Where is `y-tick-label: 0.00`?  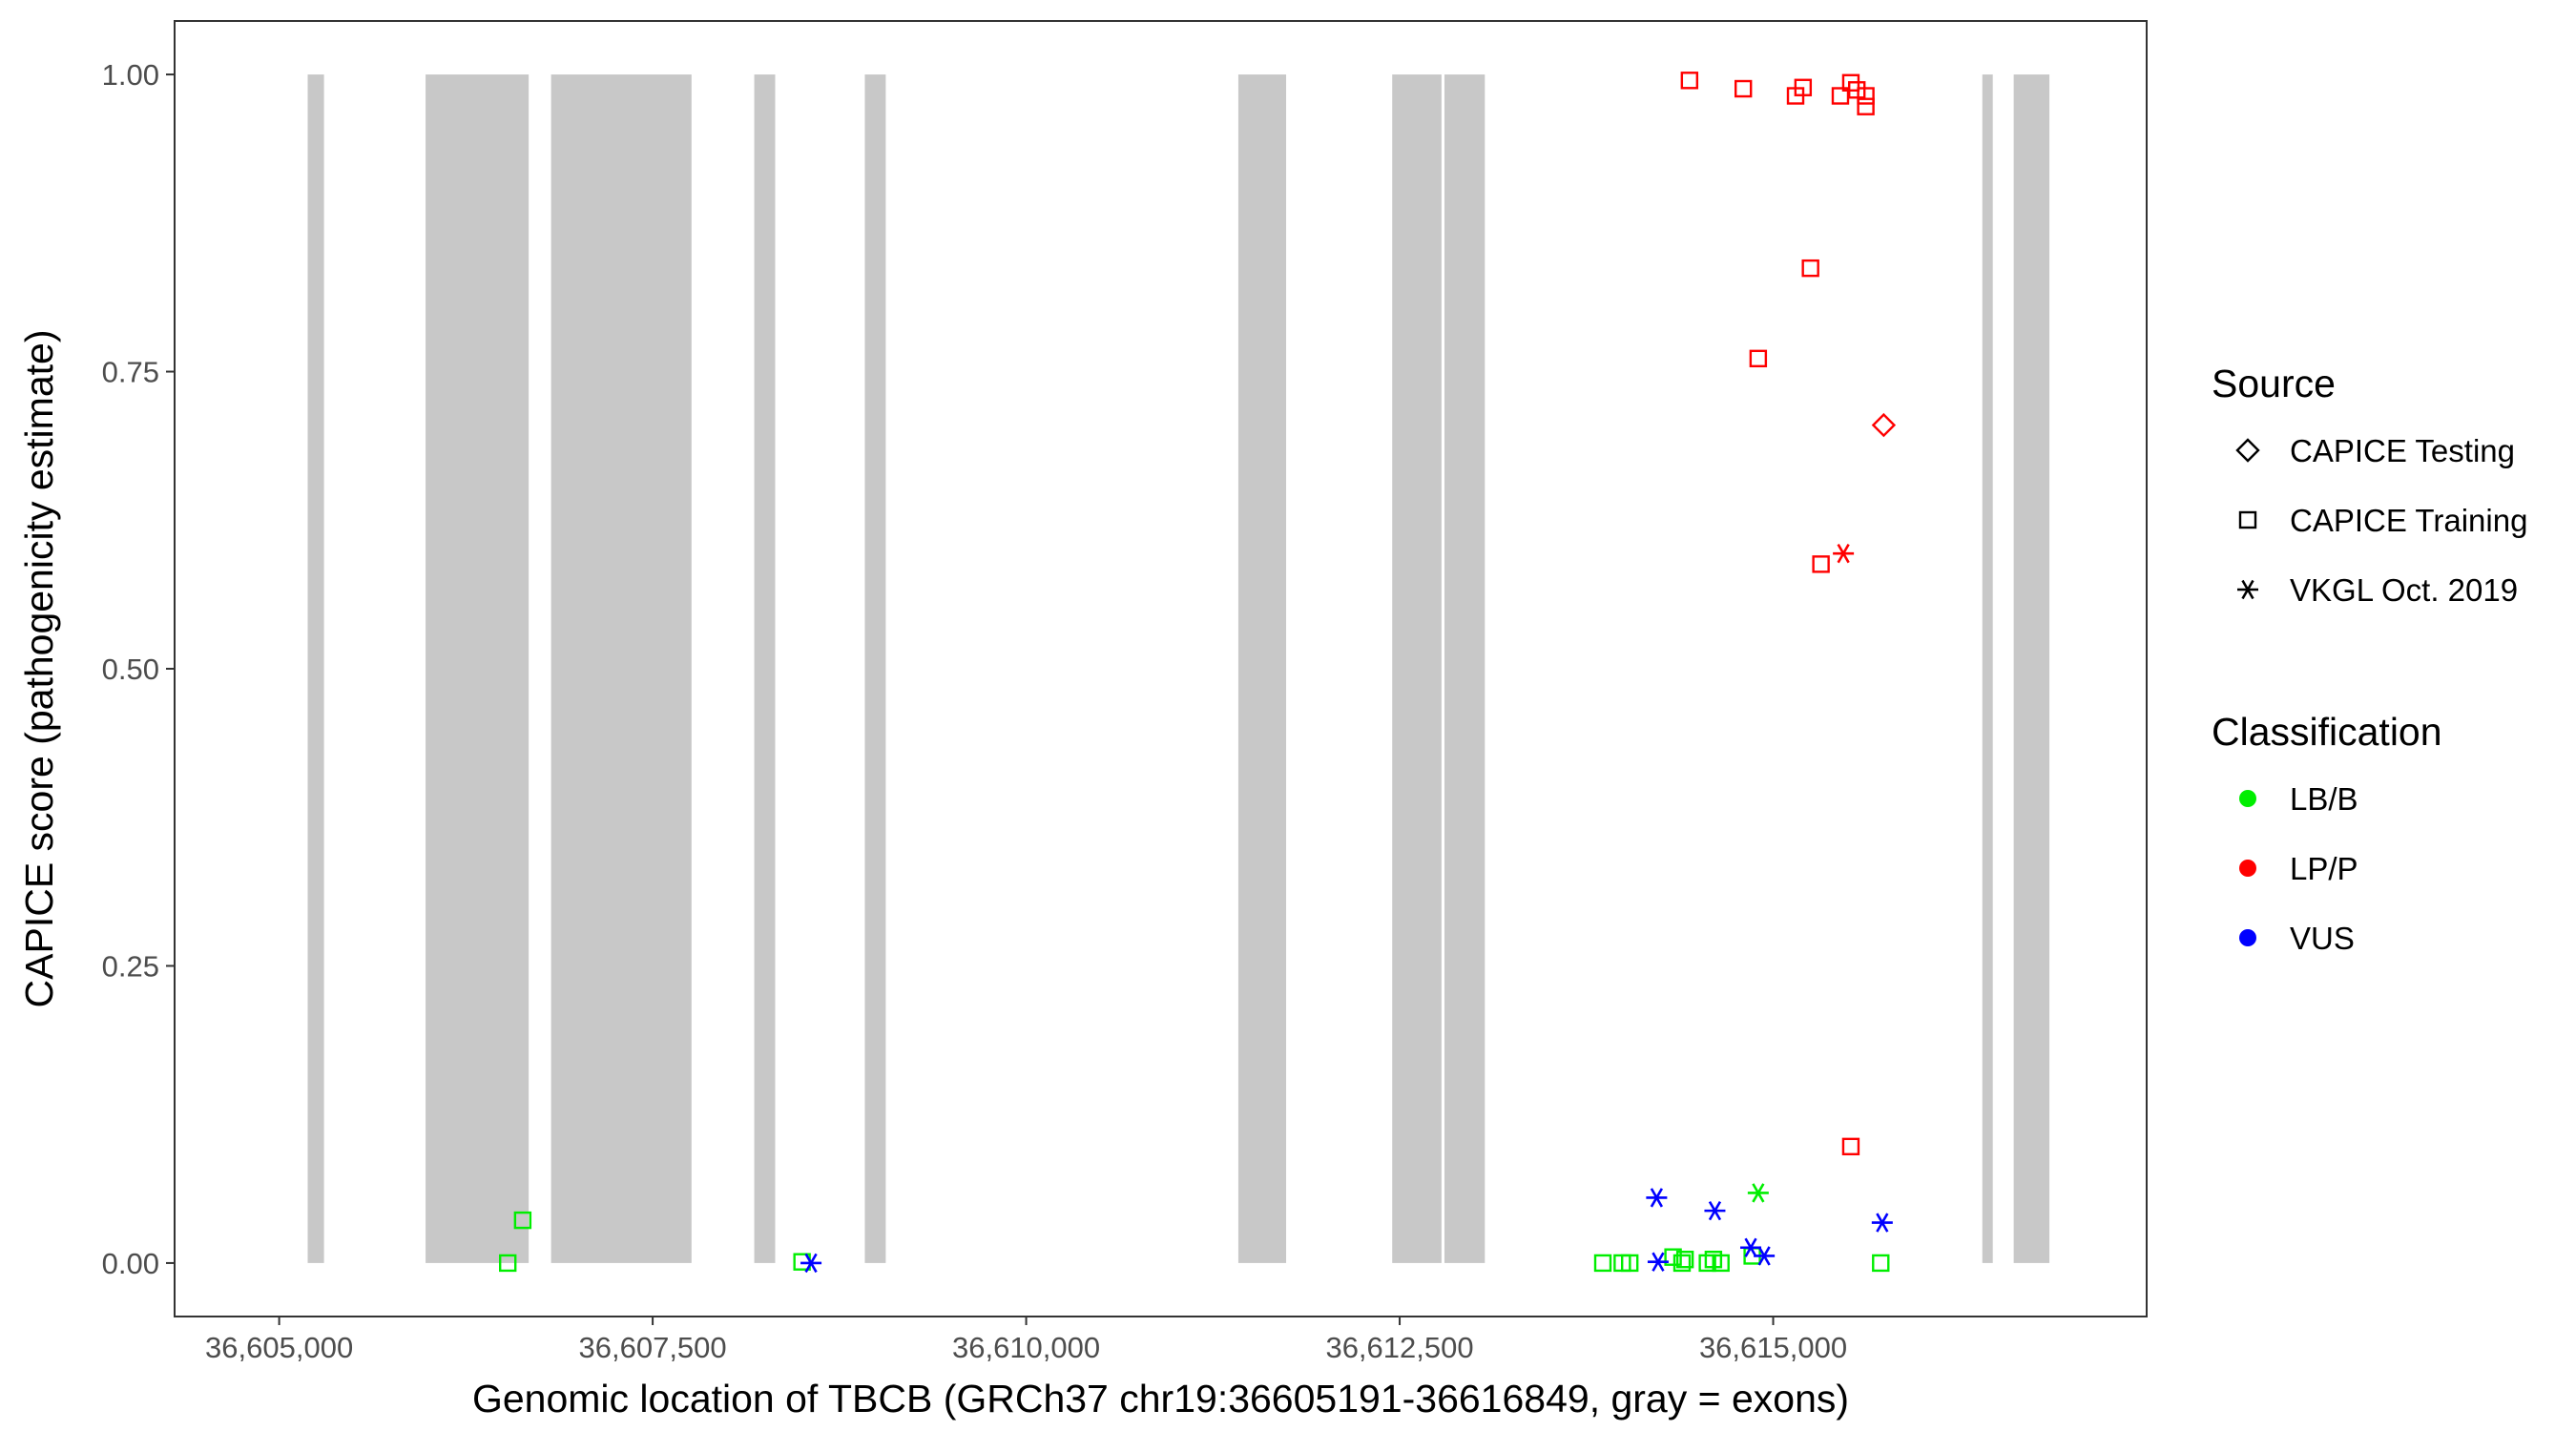
y-tick-label: 0.00 is located at coordinates (130, 1263).